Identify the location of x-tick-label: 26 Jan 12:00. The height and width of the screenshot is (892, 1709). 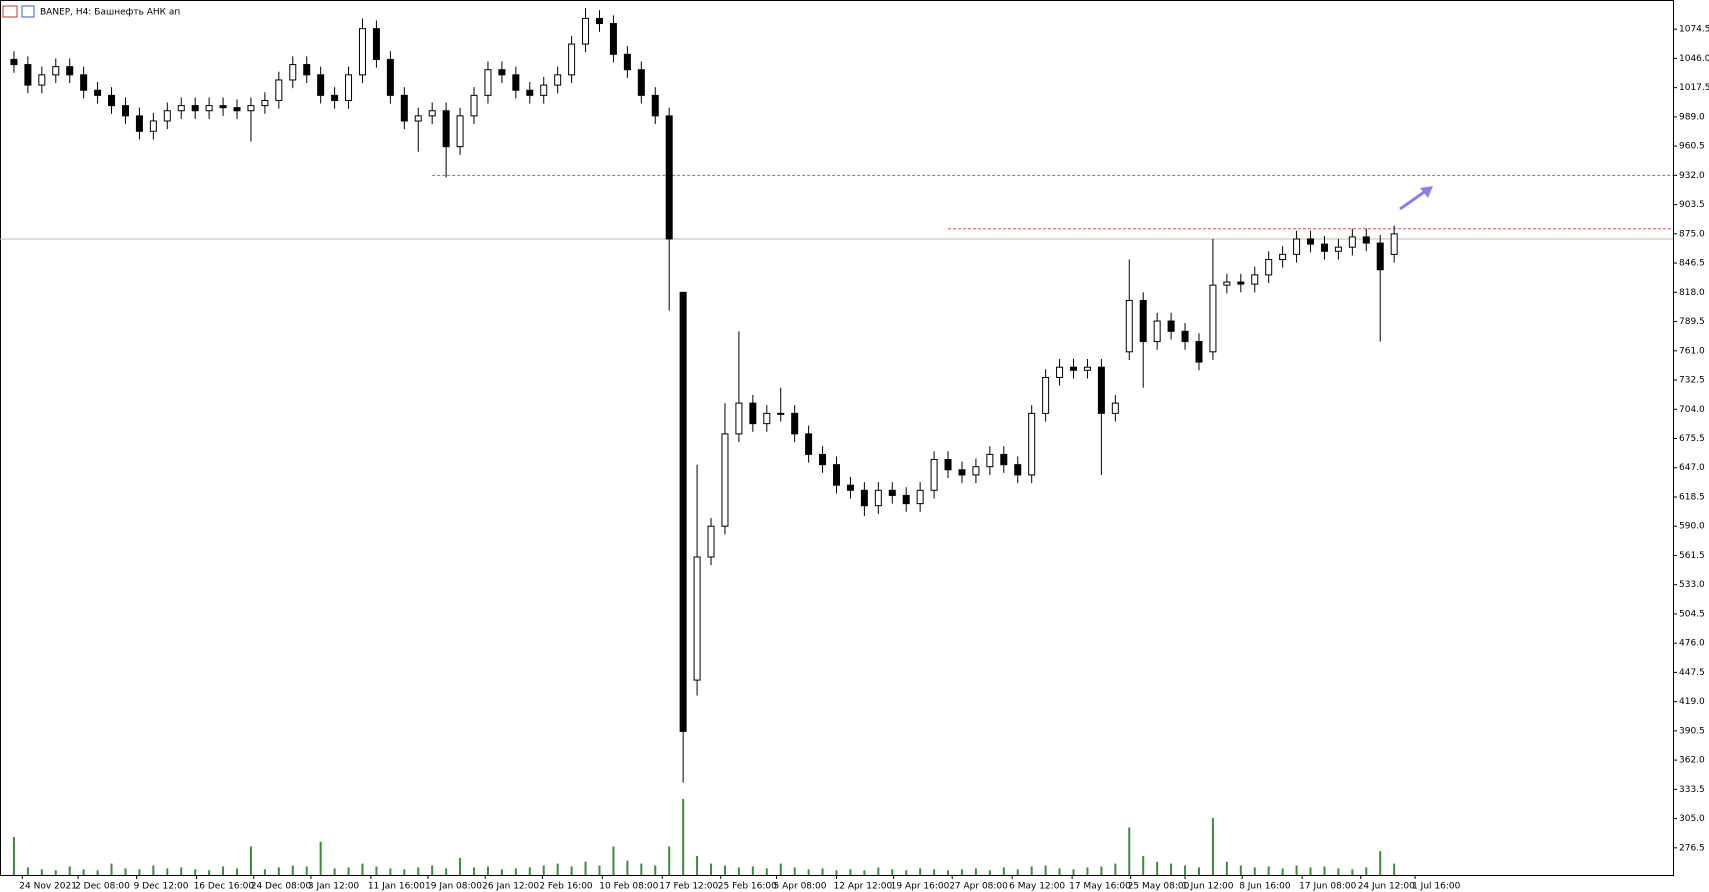
(510, 887).